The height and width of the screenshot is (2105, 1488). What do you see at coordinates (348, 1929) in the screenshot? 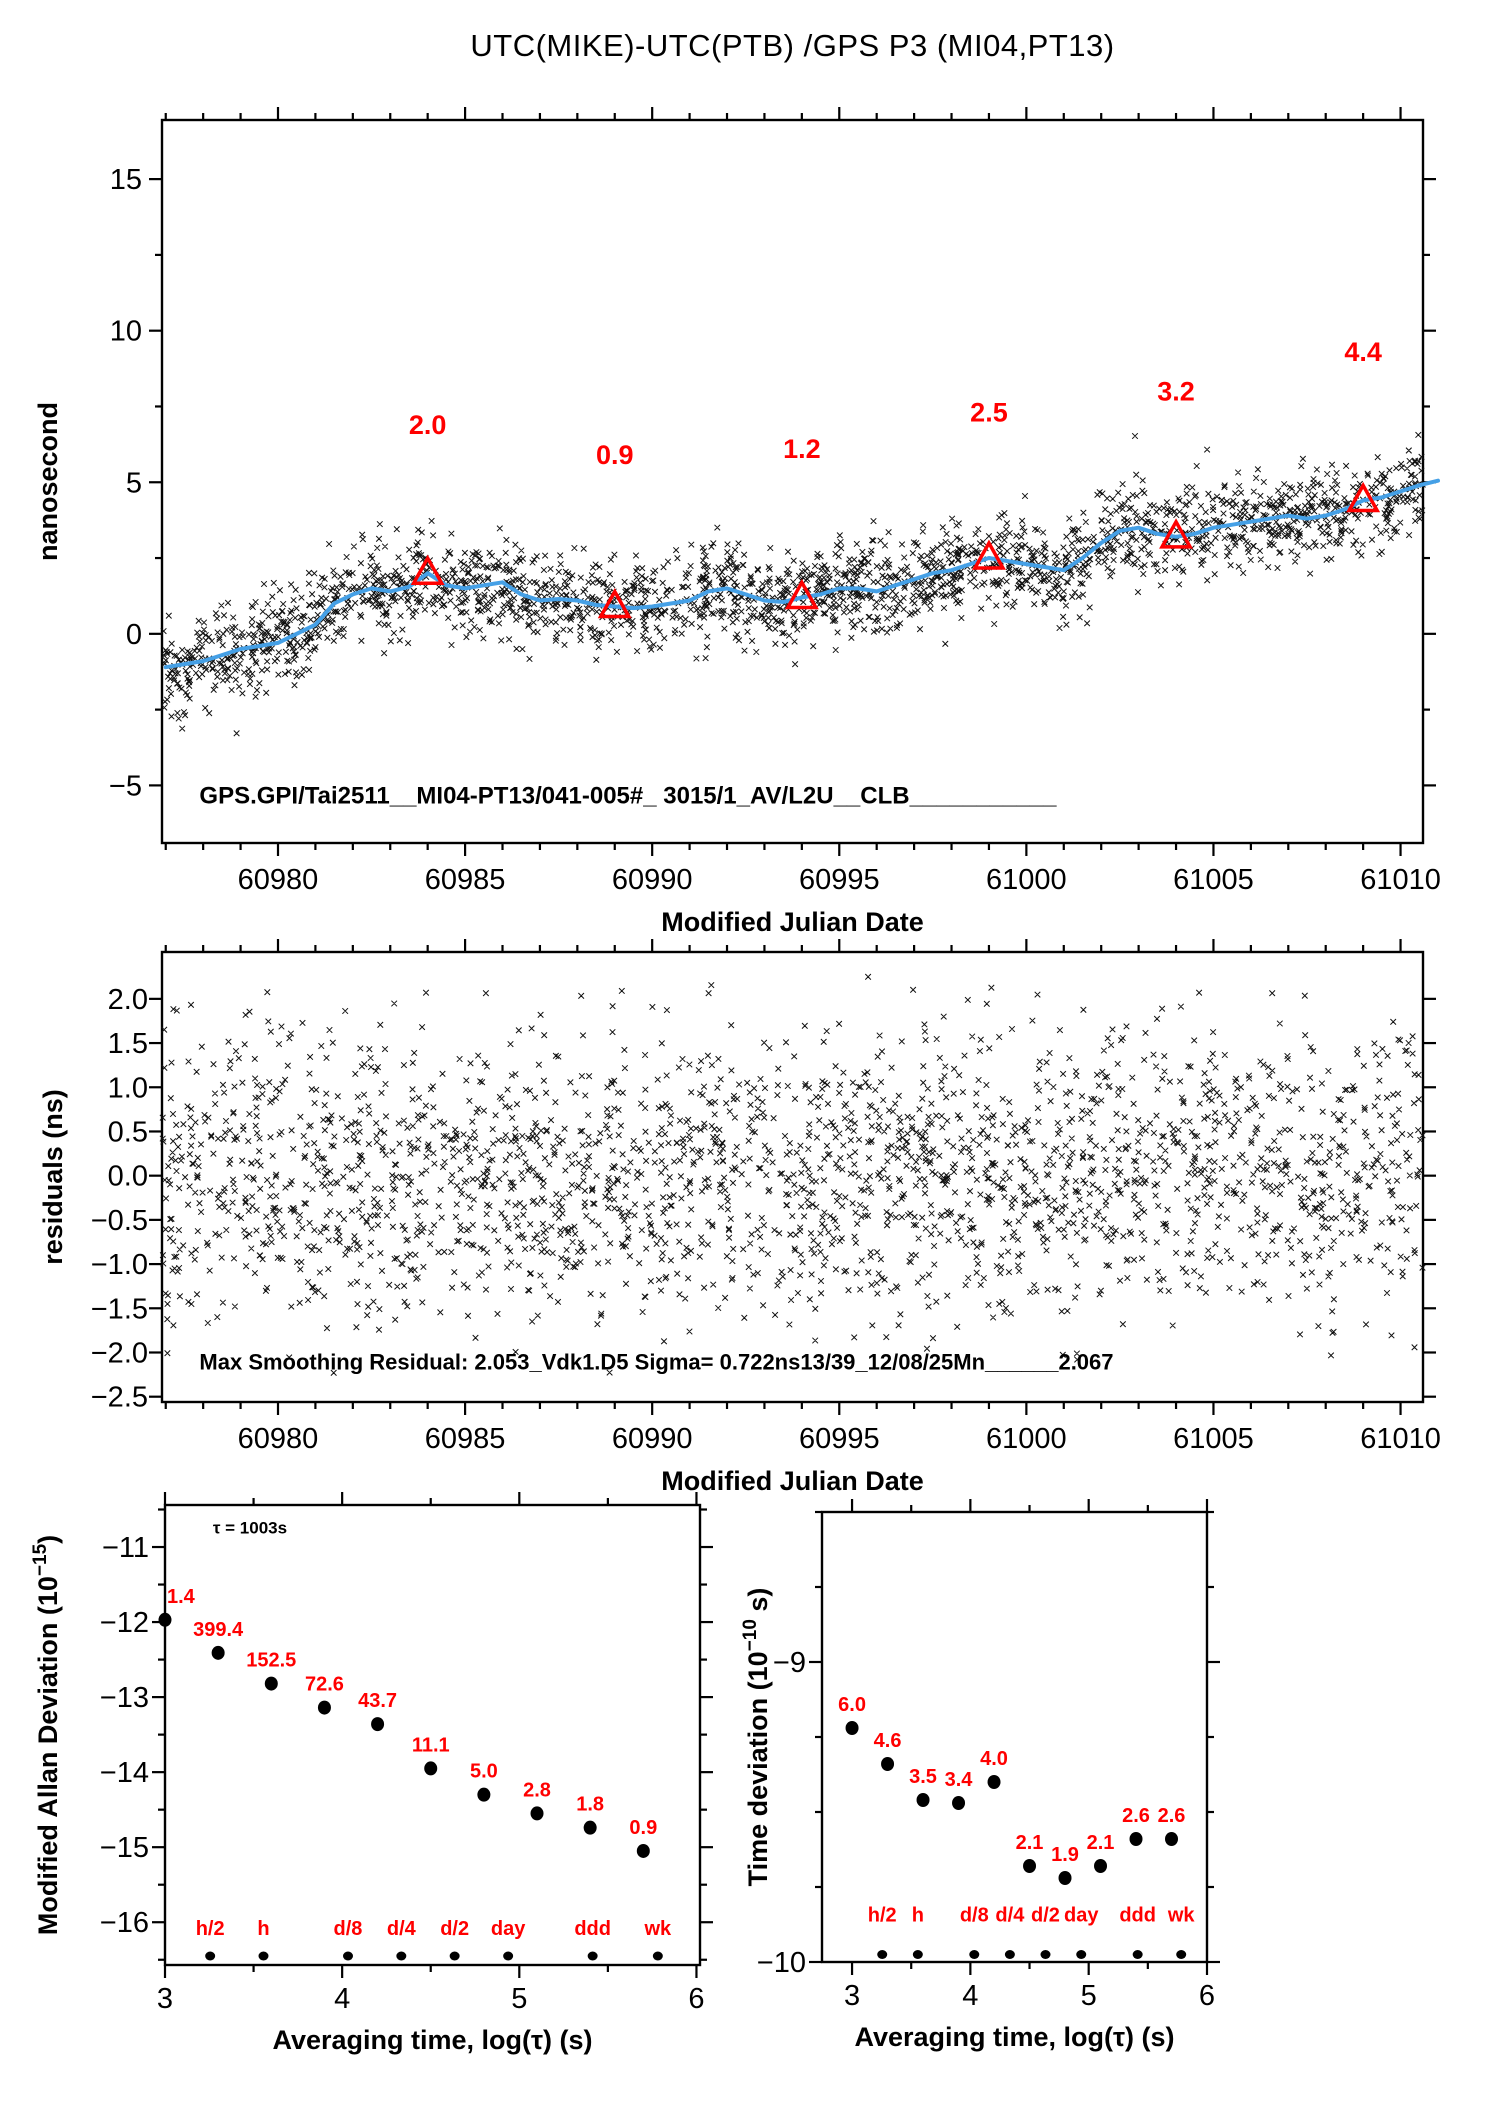
I see `tau-label: d/8` at bounding box center [348, 1929].